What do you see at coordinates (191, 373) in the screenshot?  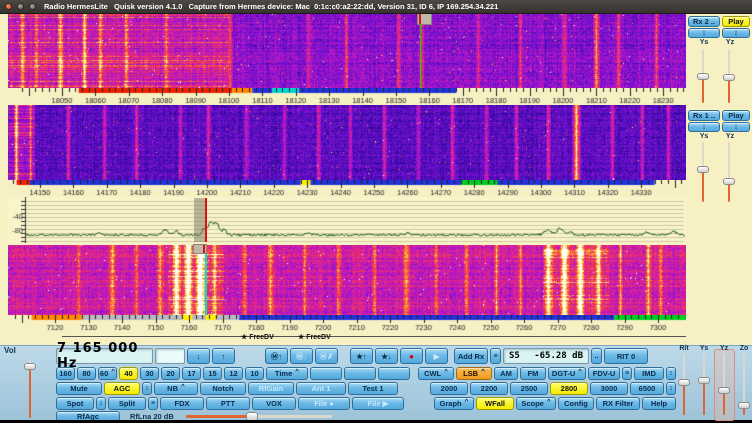 I see `band-17-button: 17` at bounding box center [191, 373].